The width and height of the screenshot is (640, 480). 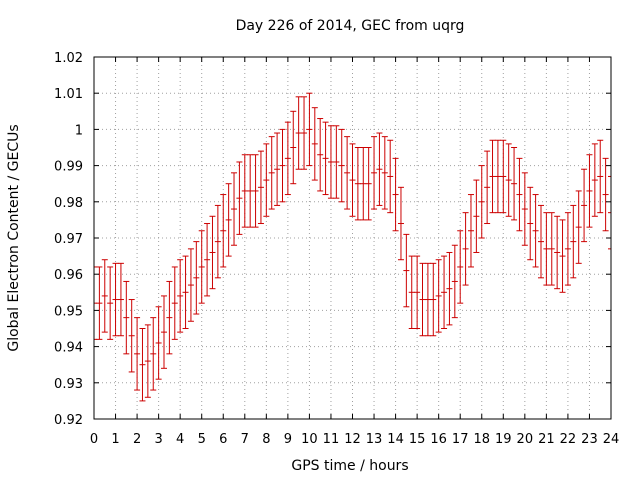 I want to click on x-tick-label: 1, so click(x=115, y=439).